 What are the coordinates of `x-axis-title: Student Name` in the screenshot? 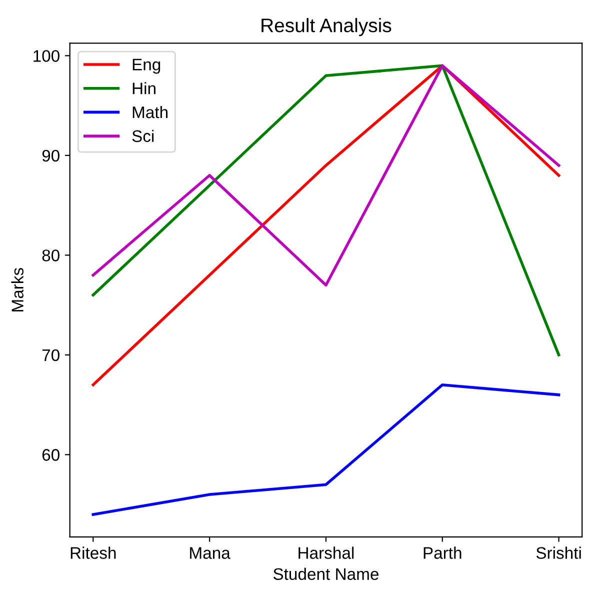 It's located at (325, 574).